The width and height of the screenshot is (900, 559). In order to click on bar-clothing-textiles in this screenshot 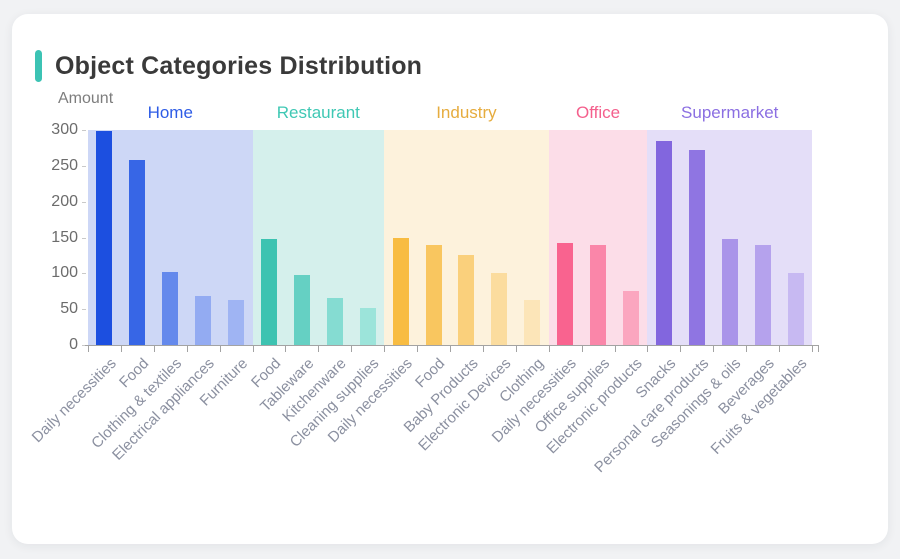, I will do `click(170, 308)`.